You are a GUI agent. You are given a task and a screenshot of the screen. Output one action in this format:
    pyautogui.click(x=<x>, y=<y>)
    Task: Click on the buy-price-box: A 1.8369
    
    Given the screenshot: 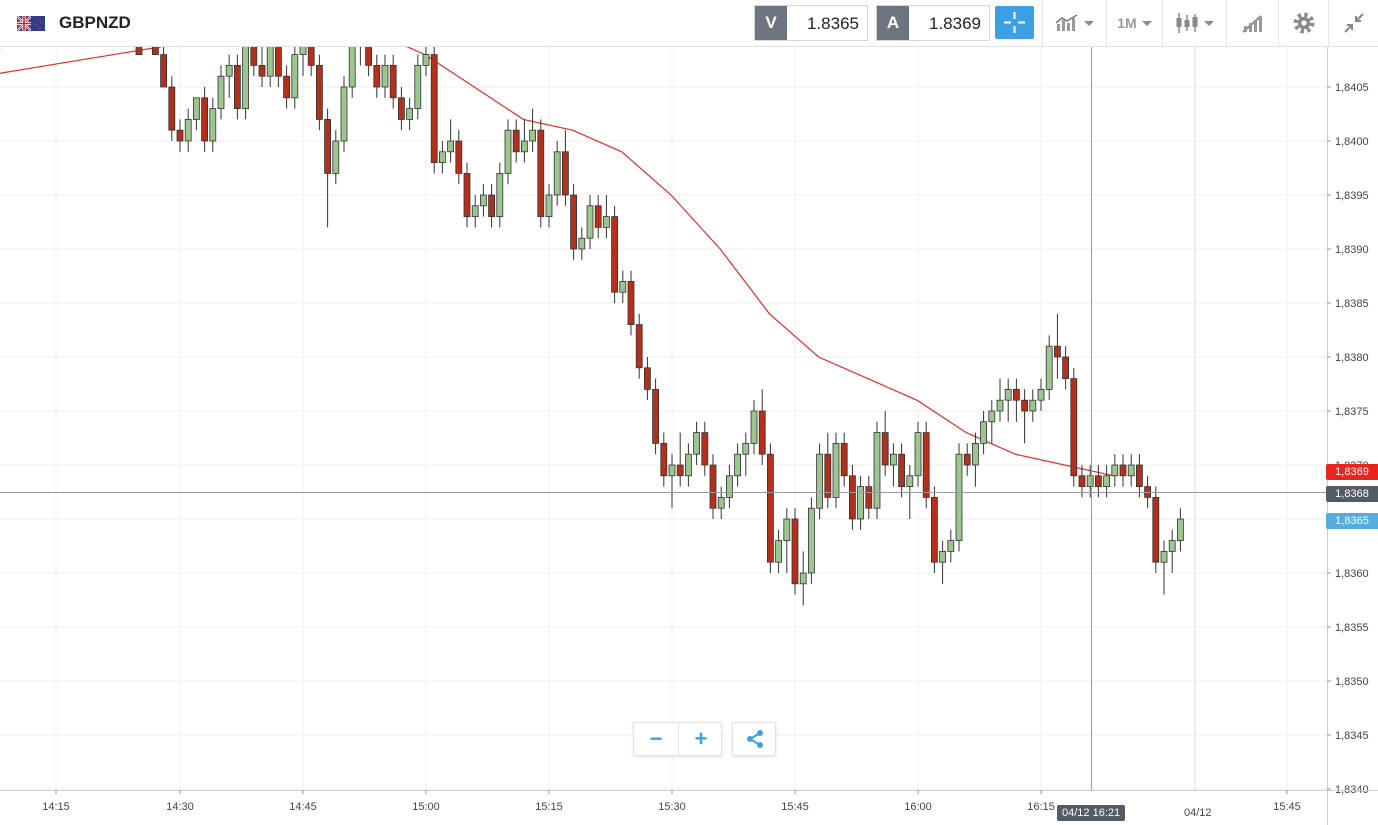 What is the action you would take?
    pyautogui.click(x=933, y=23)
    